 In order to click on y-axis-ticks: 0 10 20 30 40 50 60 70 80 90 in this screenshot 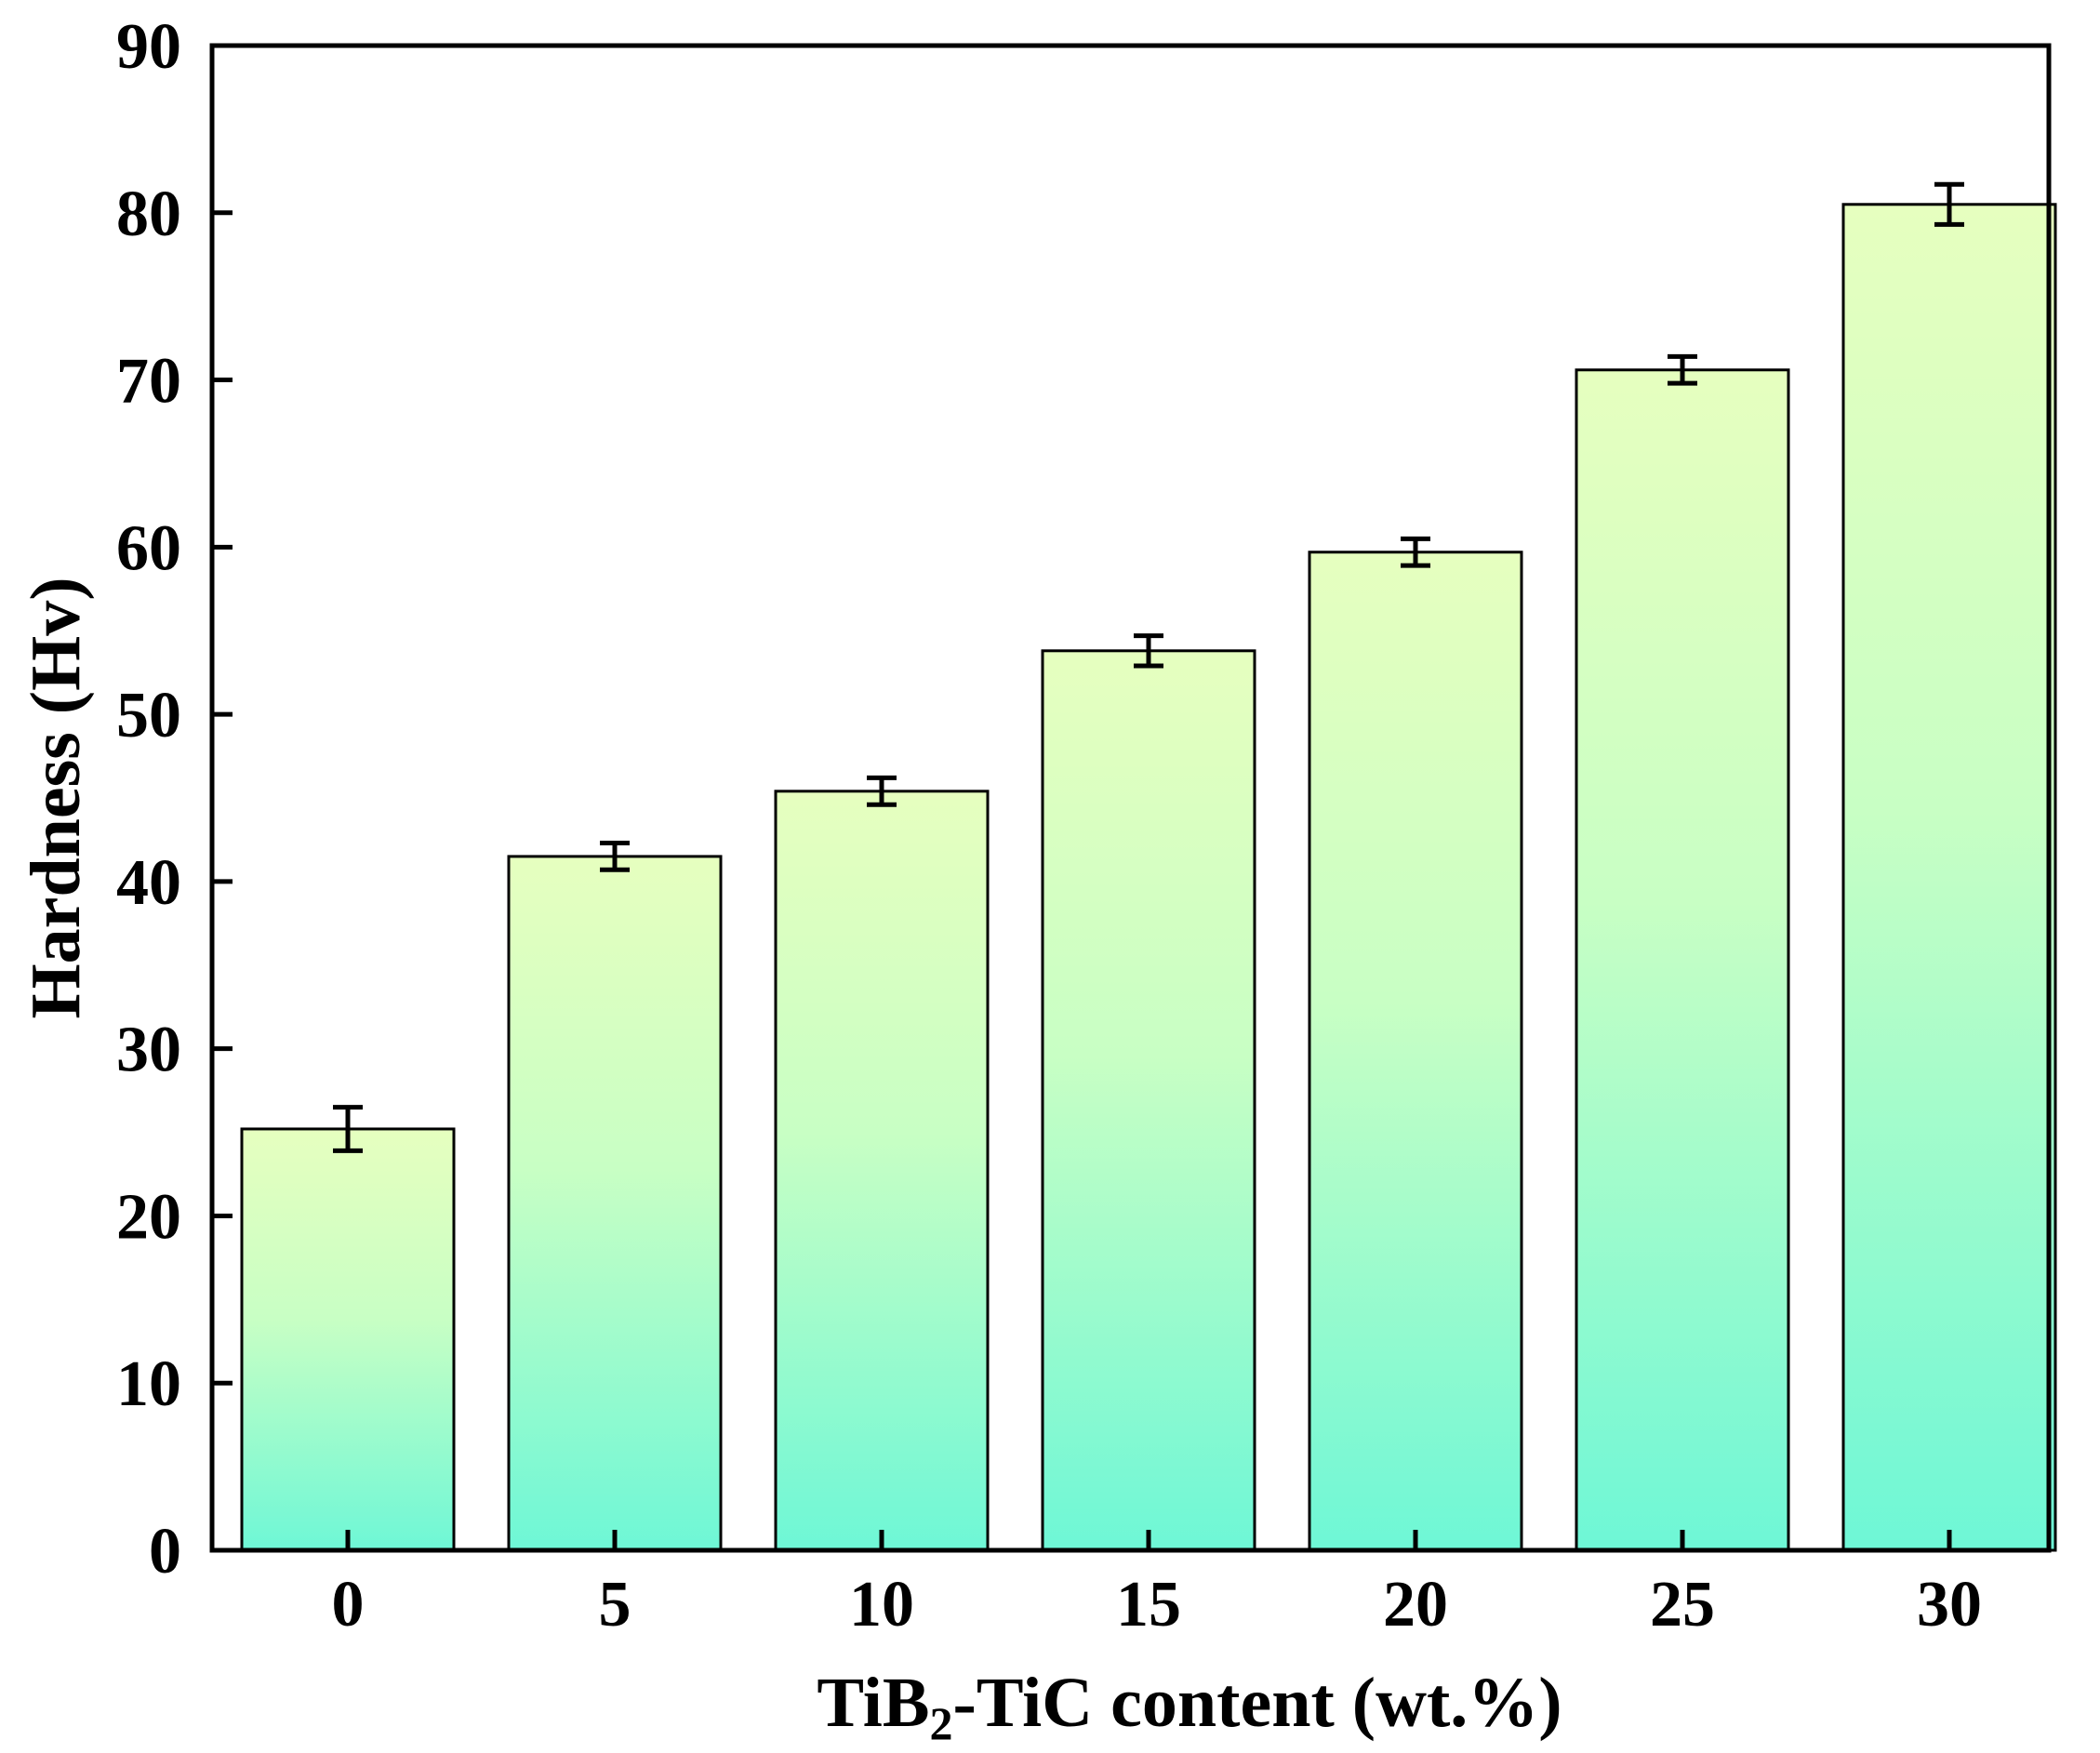, I will do `click(175, 799)`.